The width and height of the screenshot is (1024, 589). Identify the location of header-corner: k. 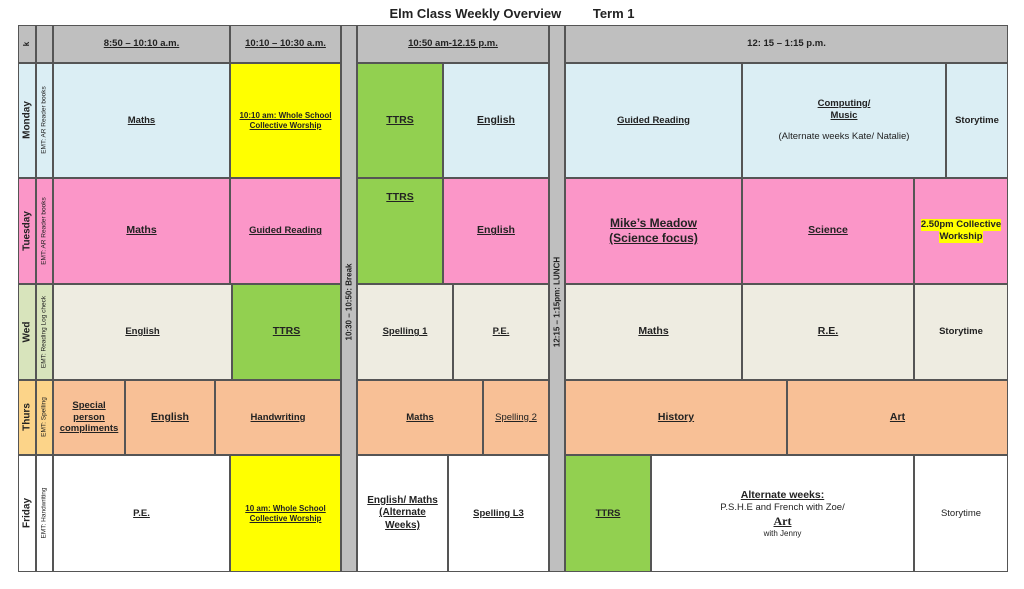
(27, 44).